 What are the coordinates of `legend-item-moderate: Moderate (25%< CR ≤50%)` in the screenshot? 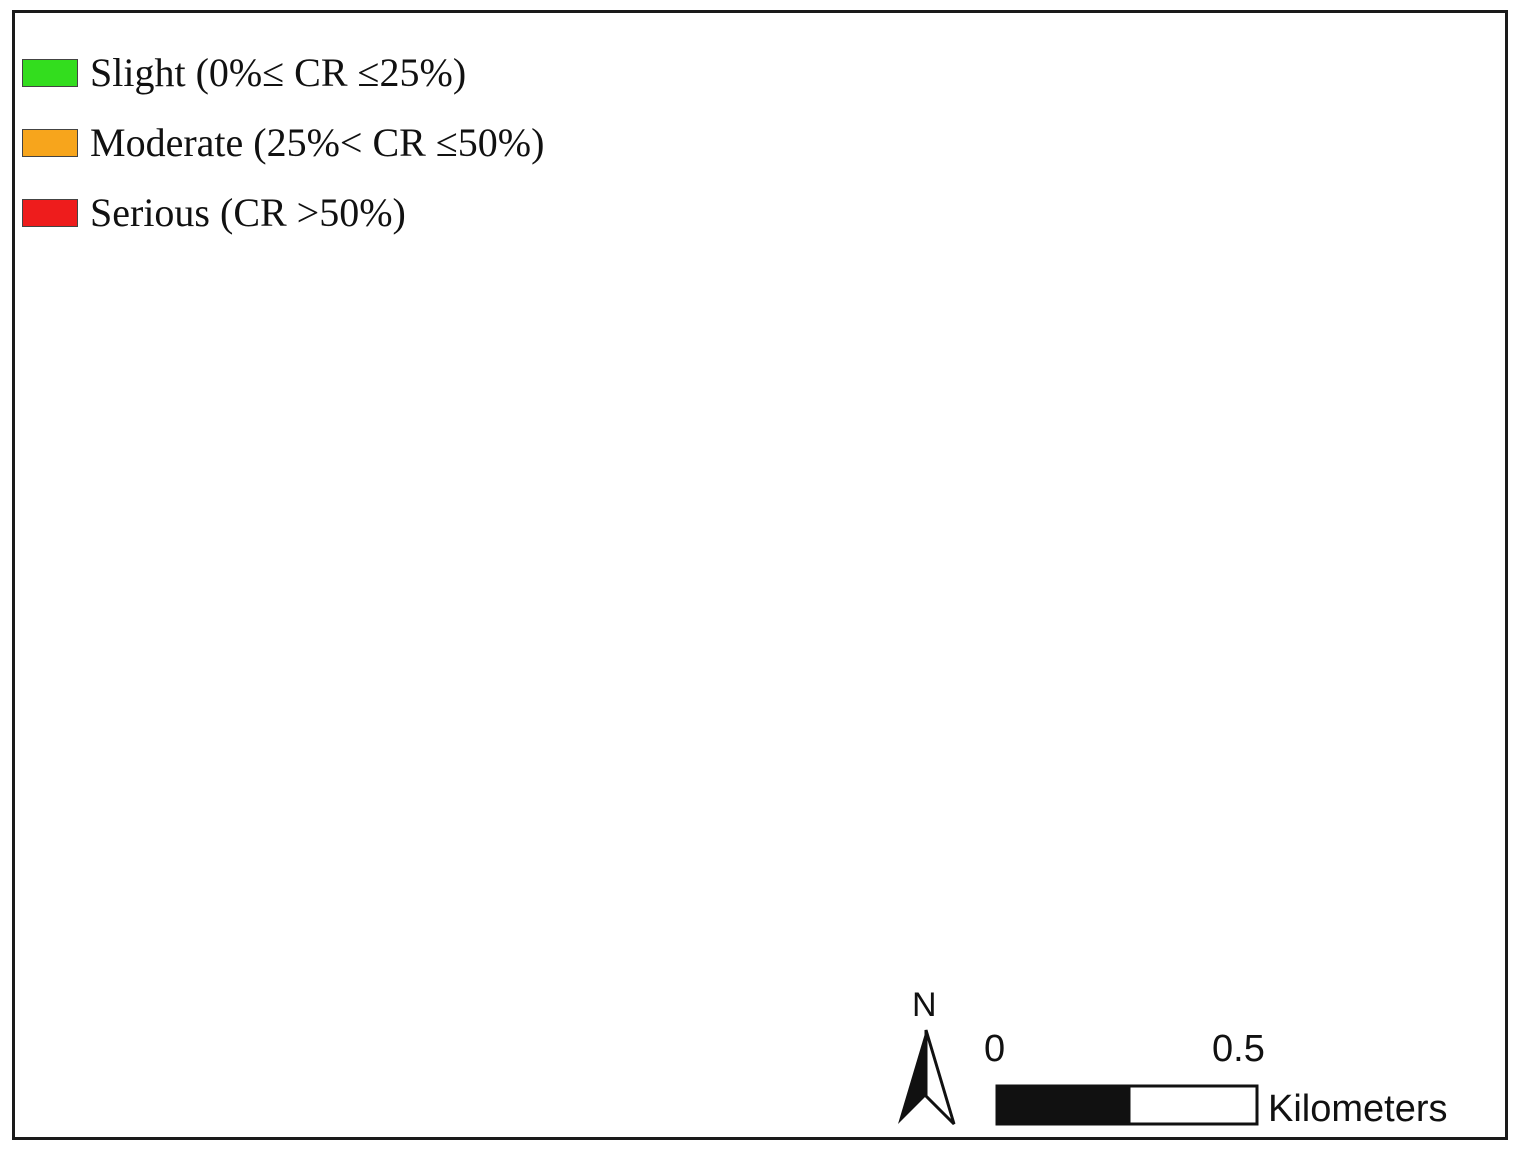 It's located at (283, 143).